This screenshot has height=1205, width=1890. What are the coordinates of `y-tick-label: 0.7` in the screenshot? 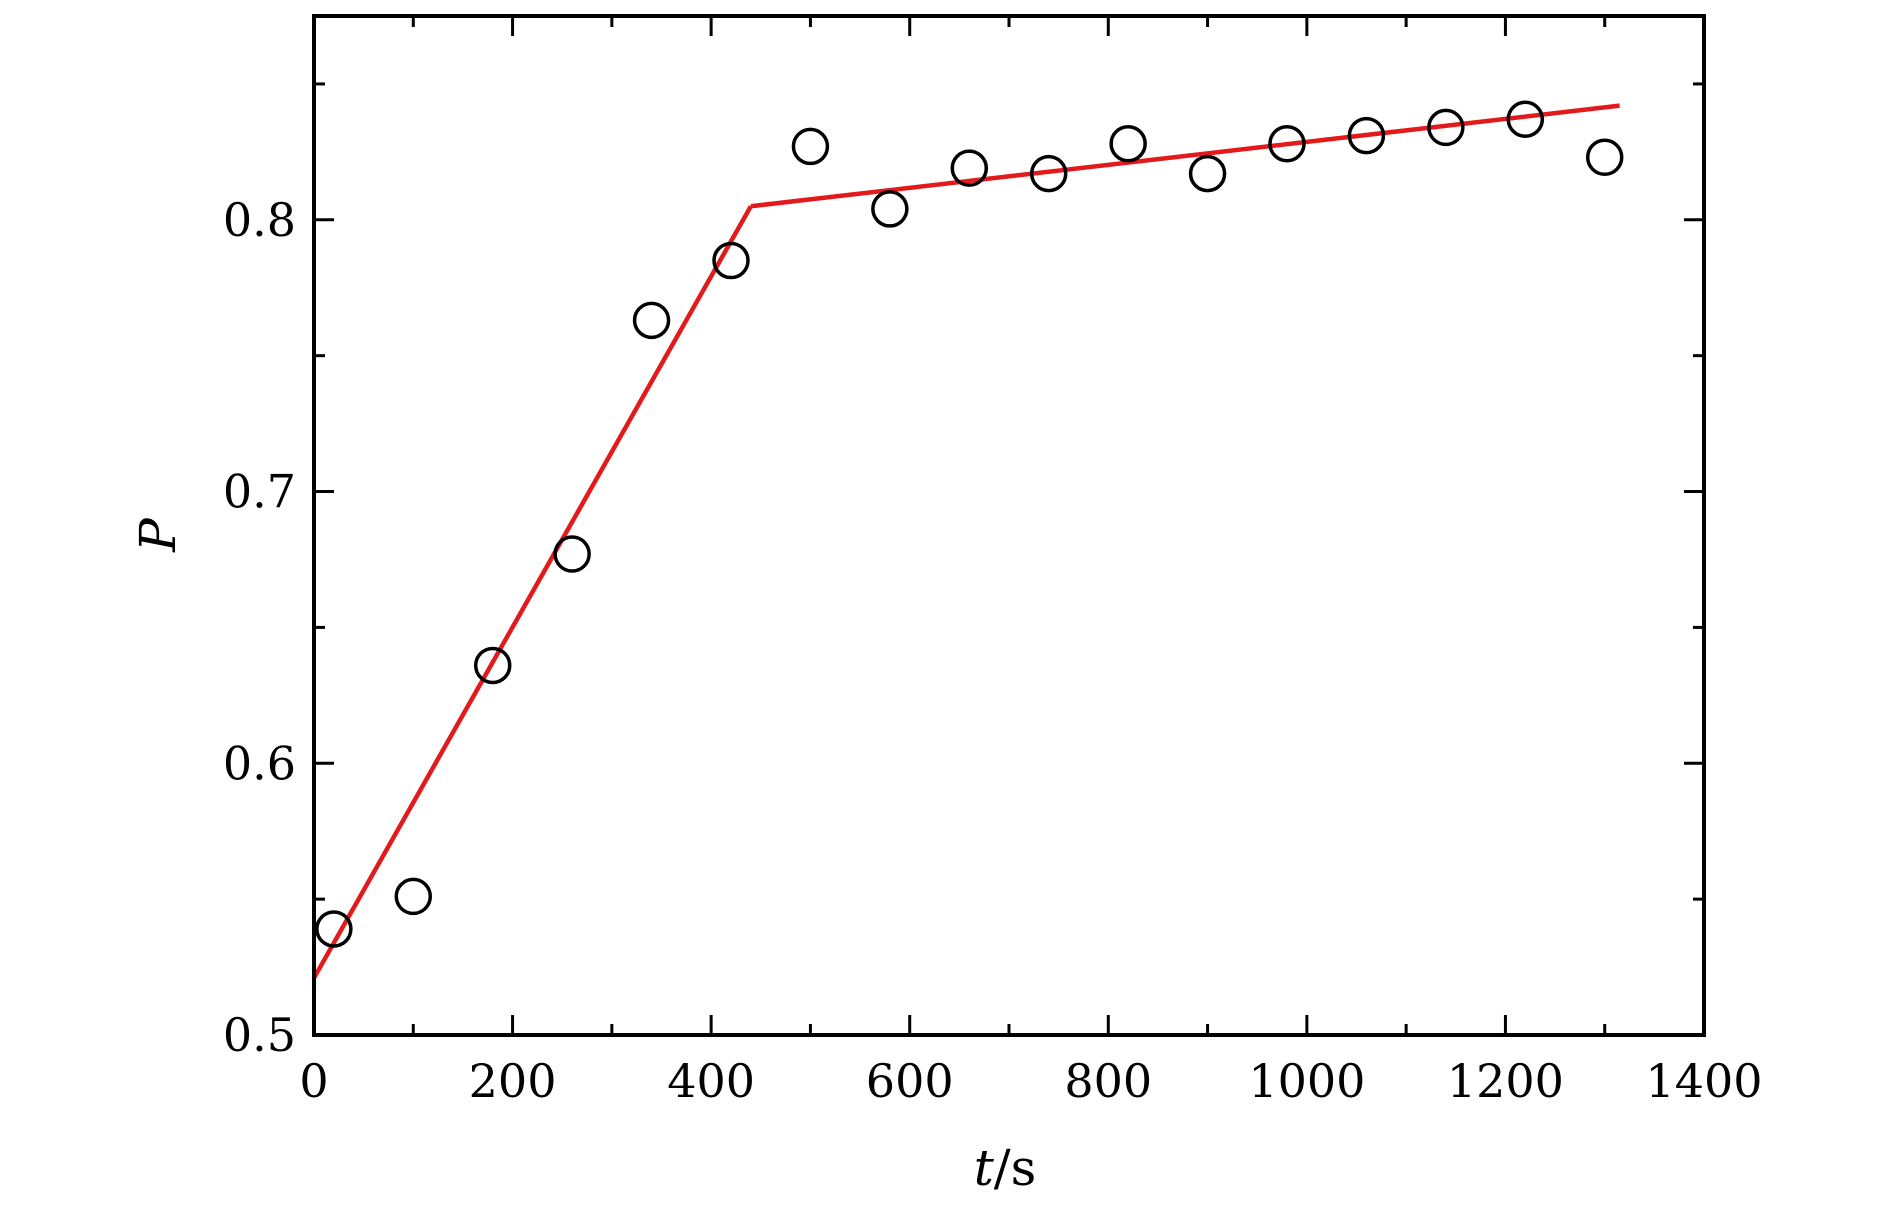 It's located at (259, 492).